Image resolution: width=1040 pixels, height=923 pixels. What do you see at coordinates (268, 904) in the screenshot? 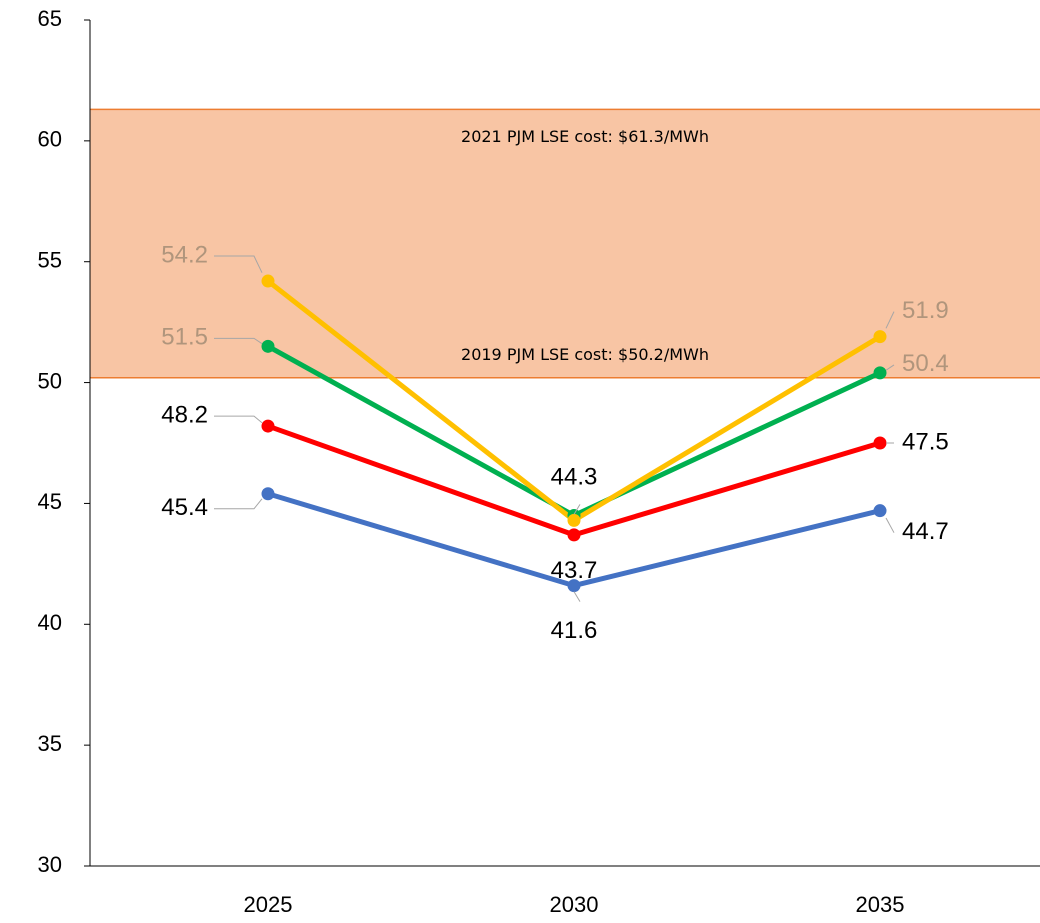
I see `x-tick-label: 2025` at bounding box center [268, 904].